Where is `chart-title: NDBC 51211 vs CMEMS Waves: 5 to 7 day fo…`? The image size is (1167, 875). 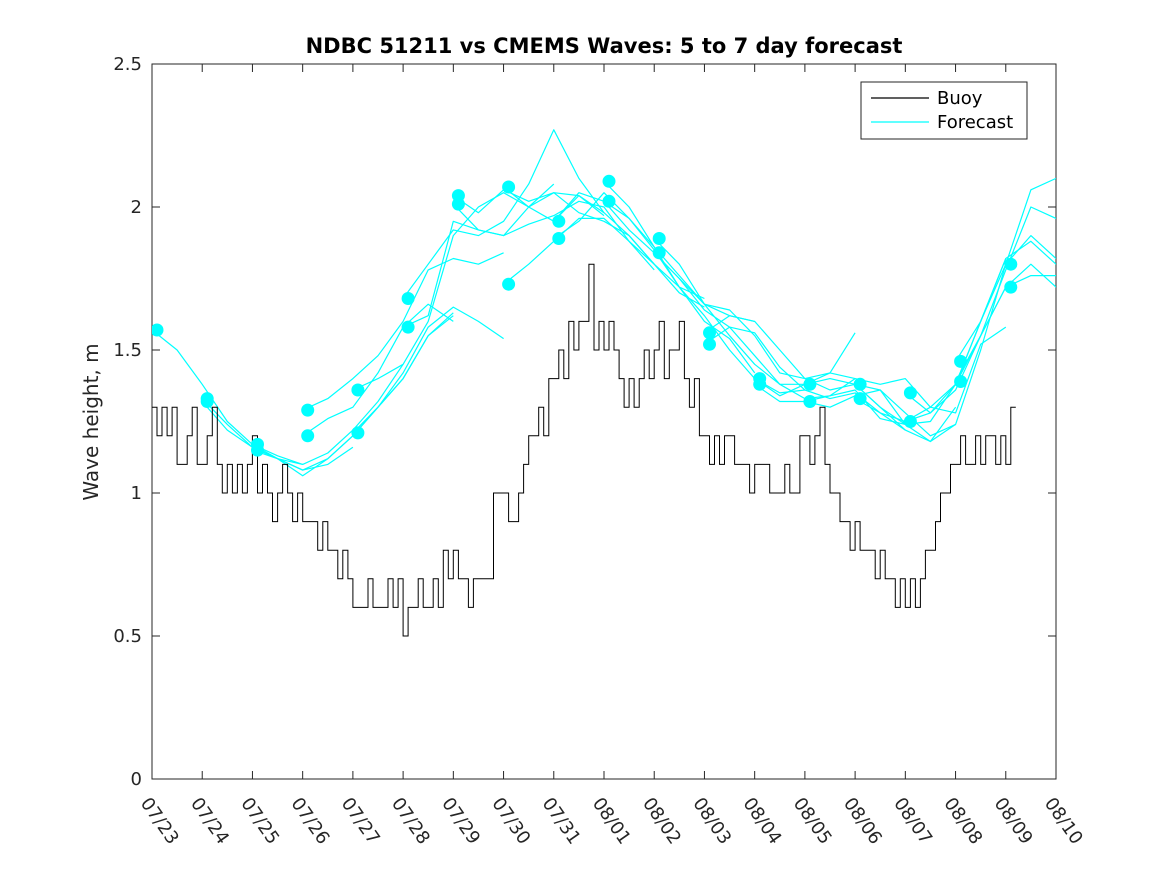
chart-title: NDBC 51211 vs CMEMS Waves: 5 to 7 day fo… is located at coordinates (604, 46).